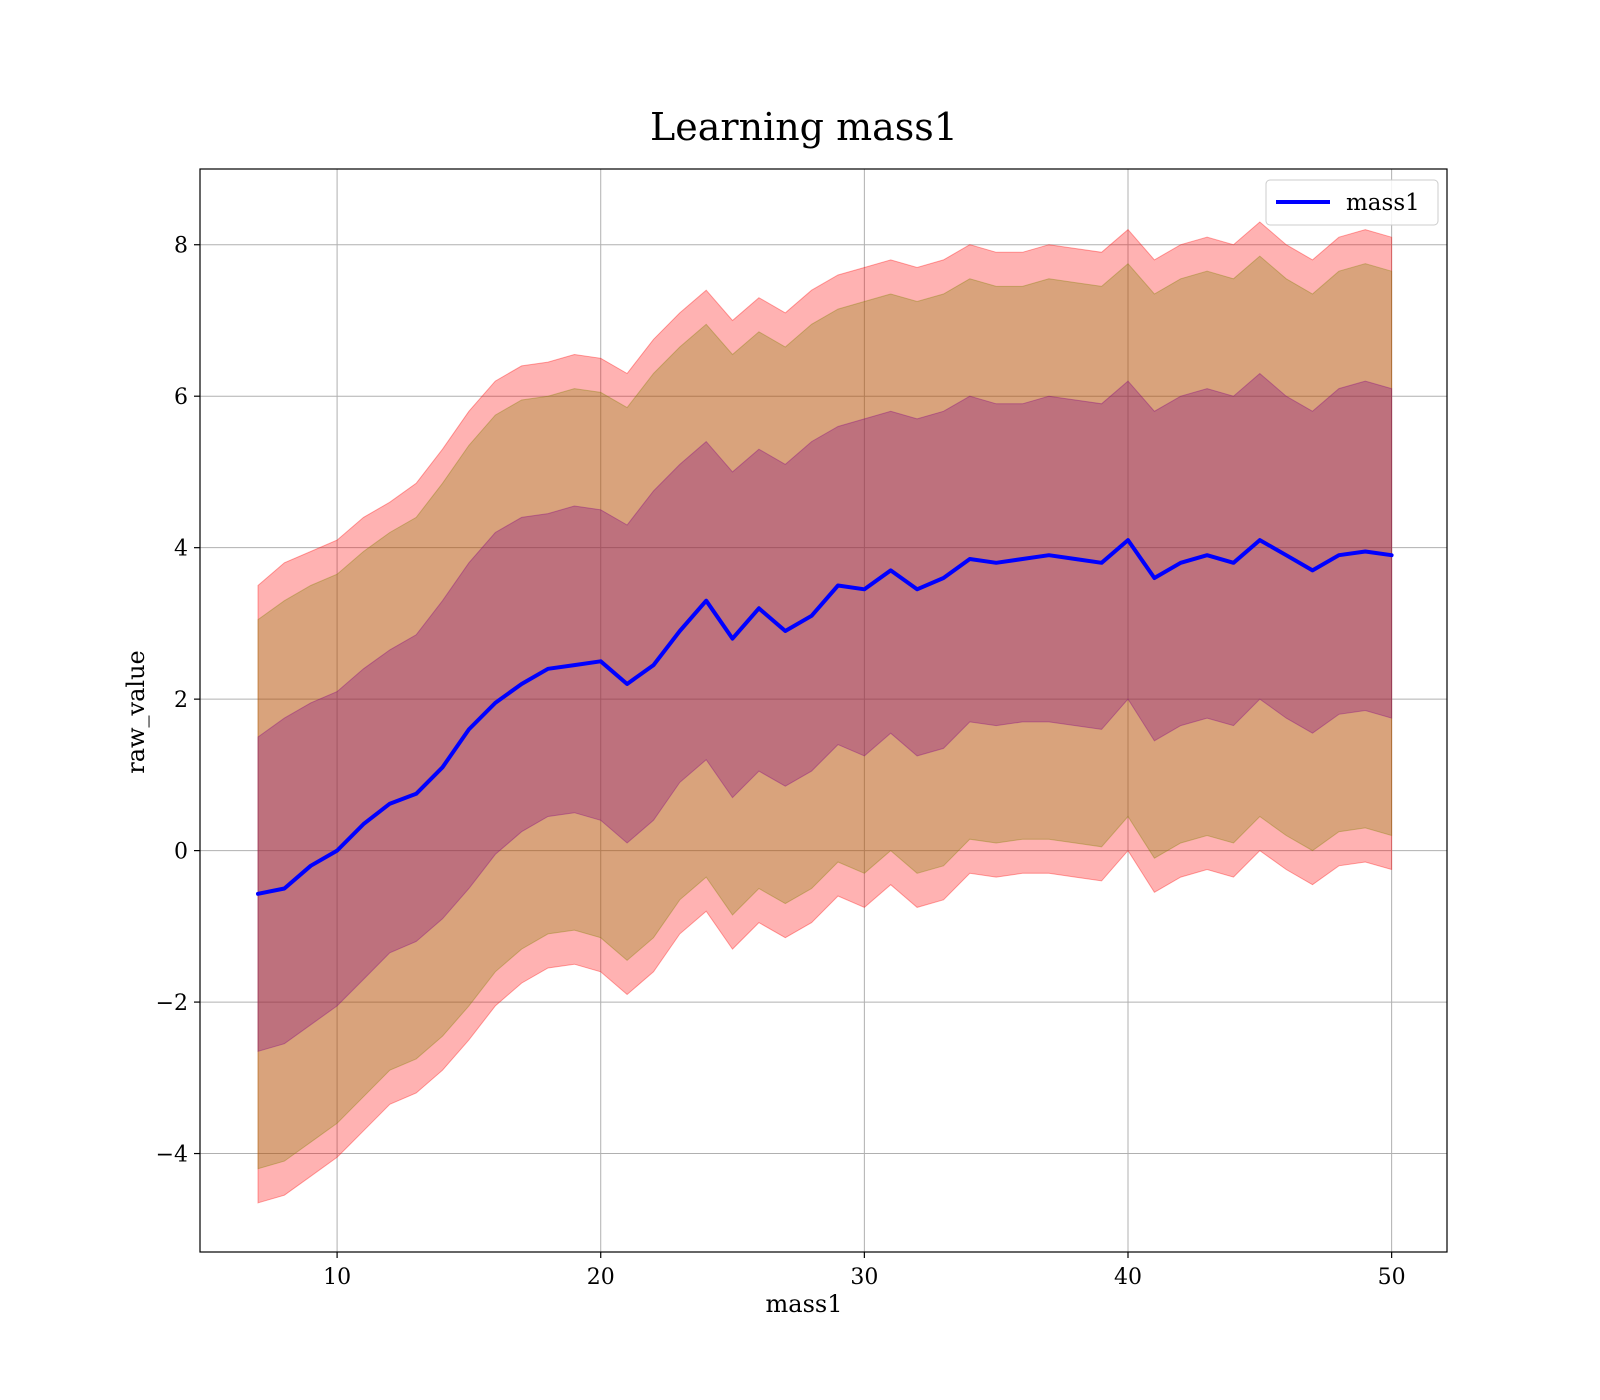  Describe the element at coordinates (181, 246) in the screenshot. I see `y-tick-label: 8` at that location.